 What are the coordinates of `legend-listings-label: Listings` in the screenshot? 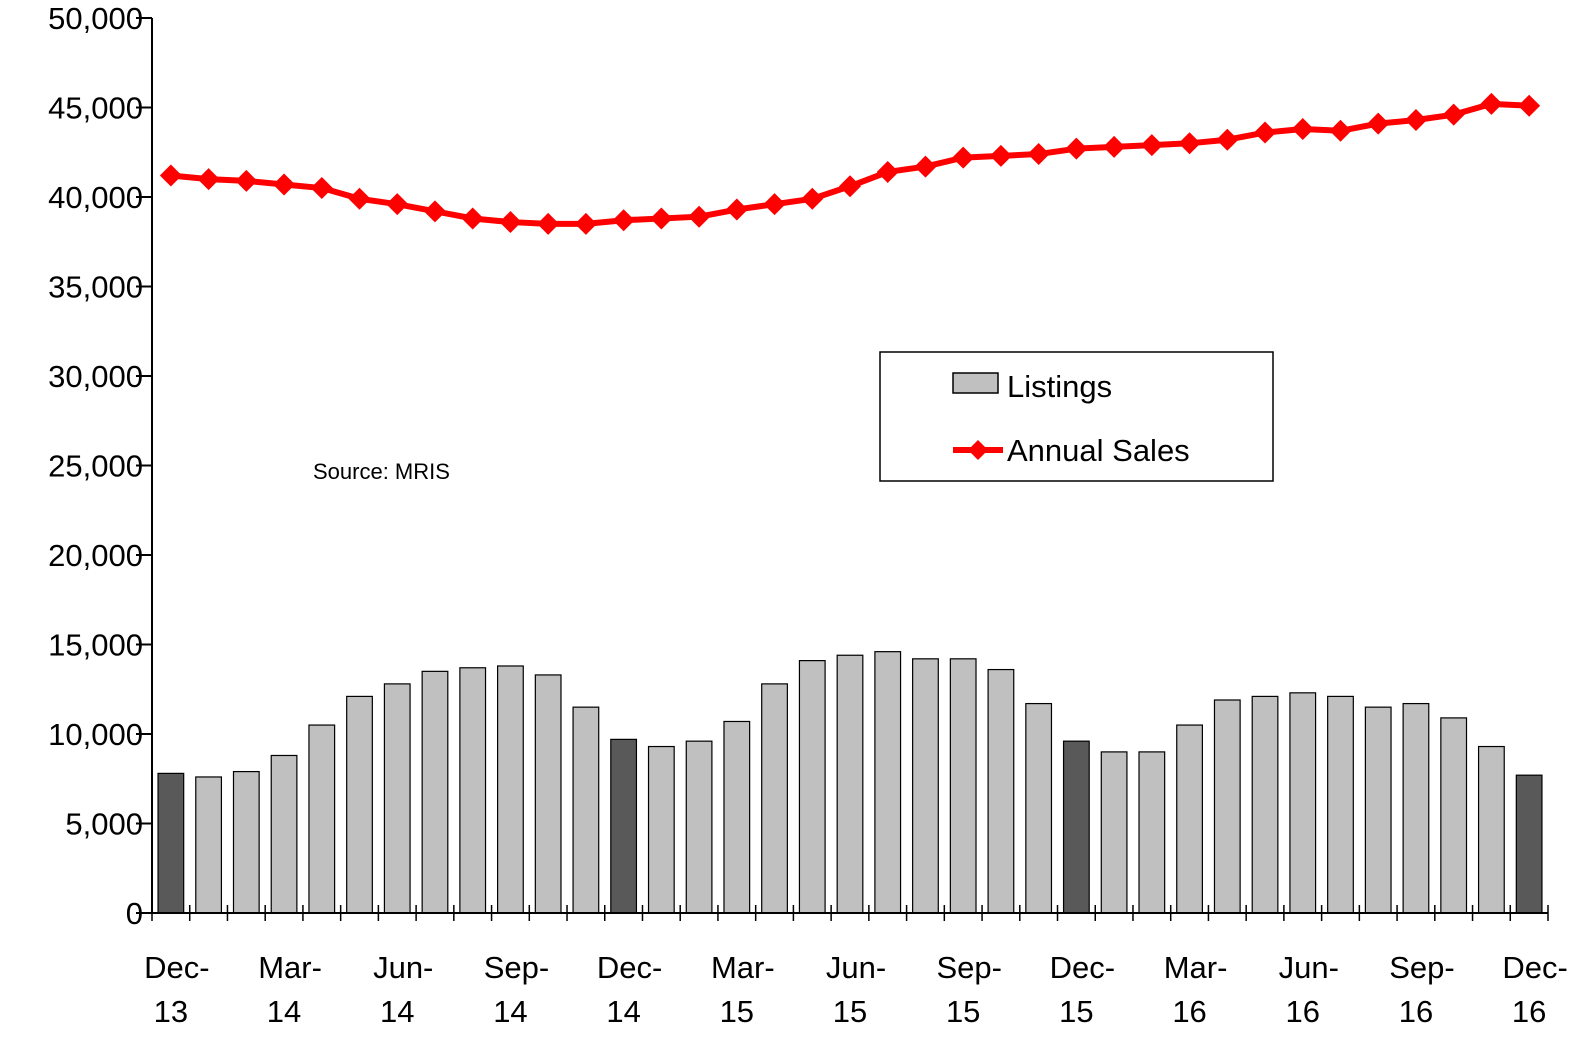 It's located at (1059, 386).